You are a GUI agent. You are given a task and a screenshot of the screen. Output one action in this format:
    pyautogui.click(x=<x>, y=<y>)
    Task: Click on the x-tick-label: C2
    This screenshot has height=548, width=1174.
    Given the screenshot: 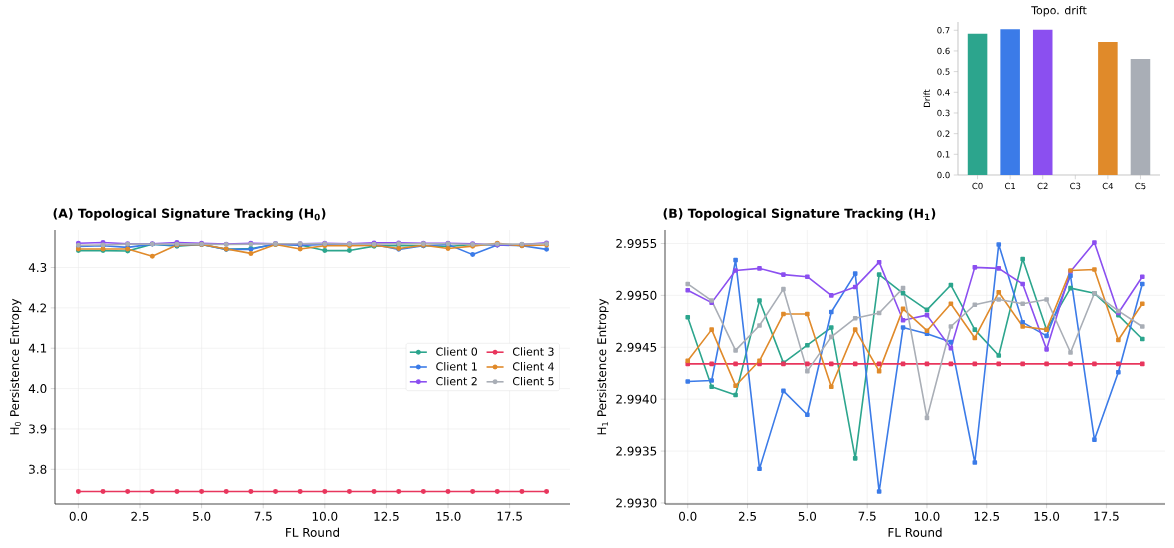 What is the action you would take?
    pyautogui.click(x=1042, y=186)
    